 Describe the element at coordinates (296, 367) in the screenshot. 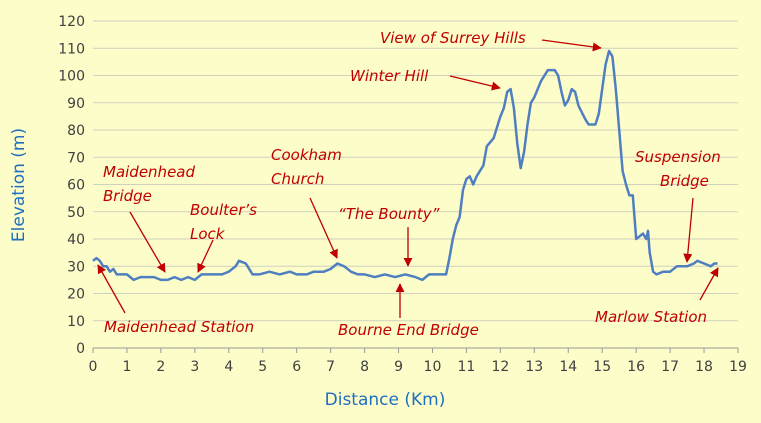

I see `x-tick-label: 6` at that location.